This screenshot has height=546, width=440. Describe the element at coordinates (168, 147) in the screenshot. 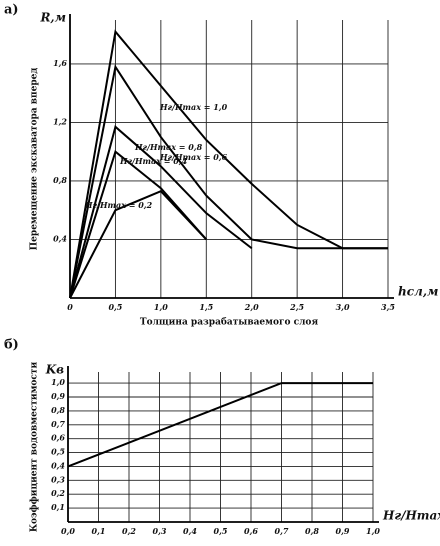

I see `curve-label: Hг/Hmax = 0,8` at that location.